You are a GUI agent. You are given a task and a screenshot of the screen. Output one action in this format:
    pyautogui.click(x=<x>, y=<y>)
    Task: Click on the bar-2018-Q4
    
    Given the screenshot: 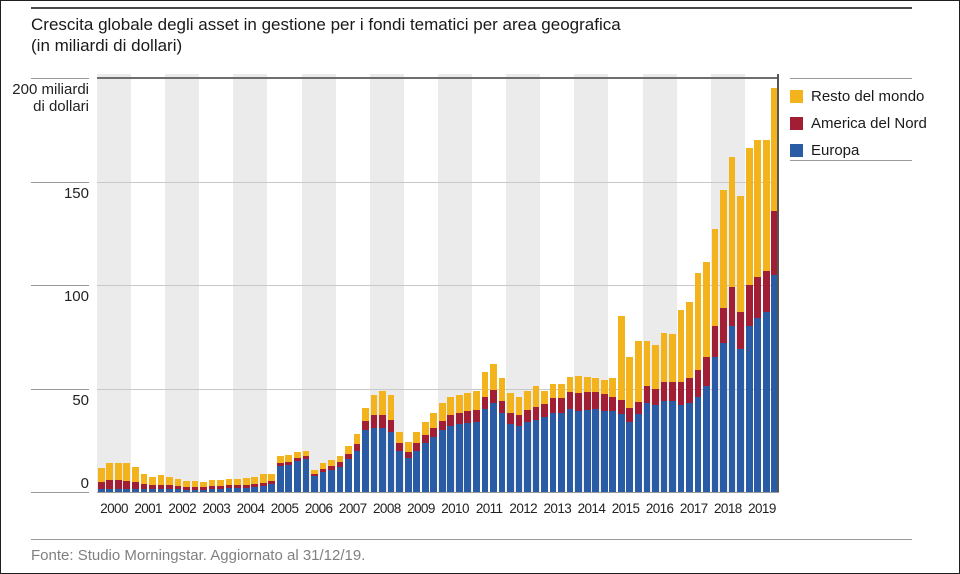 What is the action you would take?
    pyautogui.click(x=740, y=344)
    